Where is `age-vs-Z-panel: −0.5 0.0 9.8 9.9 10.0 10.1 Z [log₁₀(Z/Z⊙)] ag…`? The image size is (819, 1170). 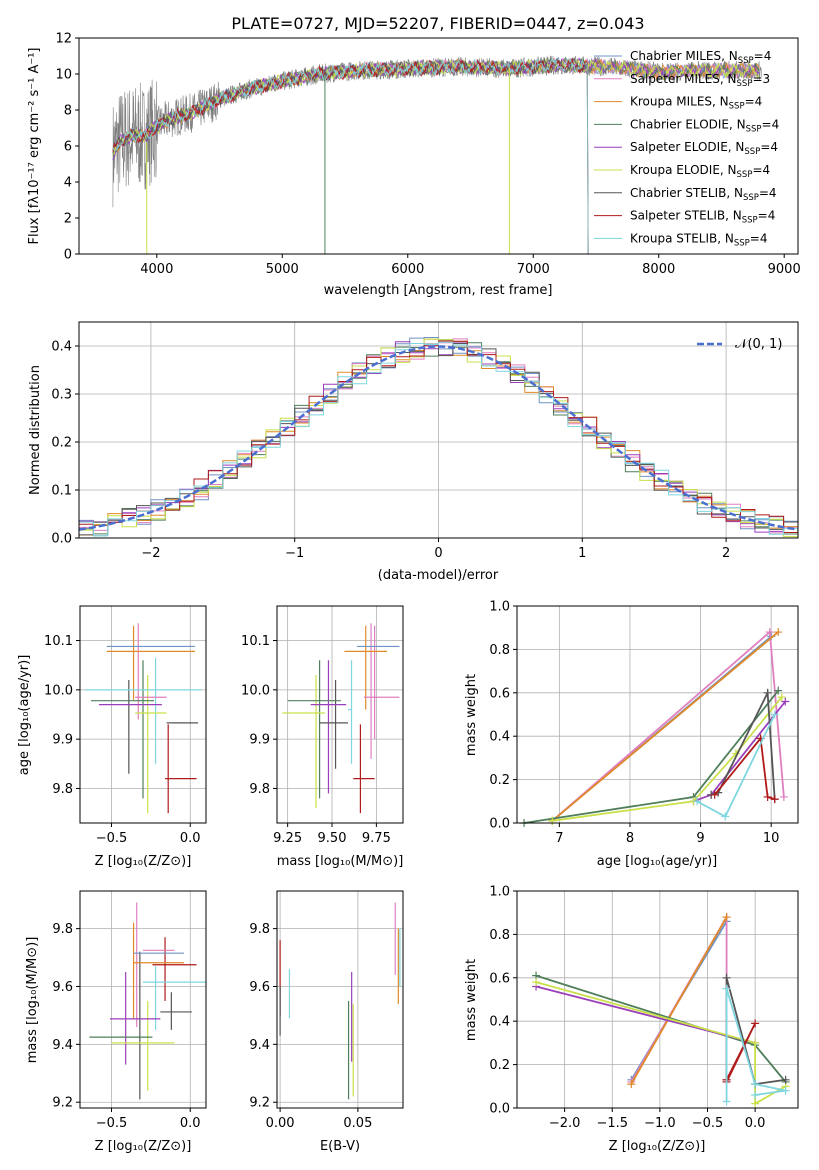 age-vs-Z-panel: −0.5 0.0 9.8 9.9 10.0 10.1 Z [log₁₀(Z/Z⊙)] ag… is located at coordinates (112, 737).